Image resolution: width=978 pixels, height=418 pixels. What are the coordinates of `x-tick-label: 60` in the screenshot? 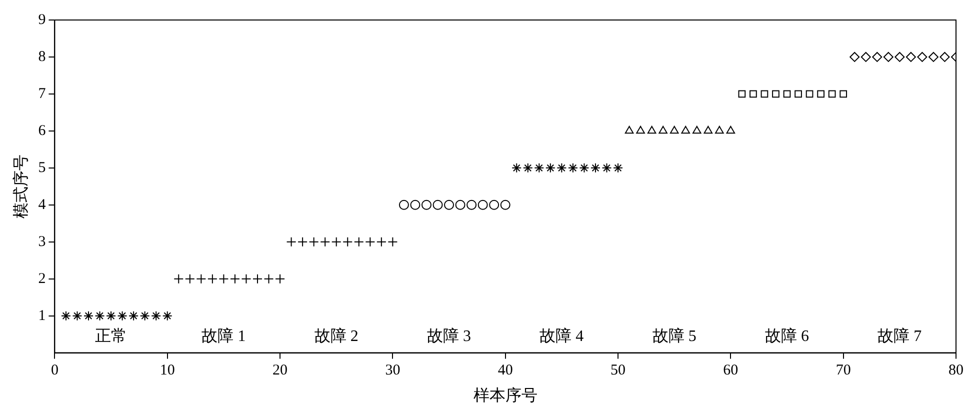 It's located at (730, 370).